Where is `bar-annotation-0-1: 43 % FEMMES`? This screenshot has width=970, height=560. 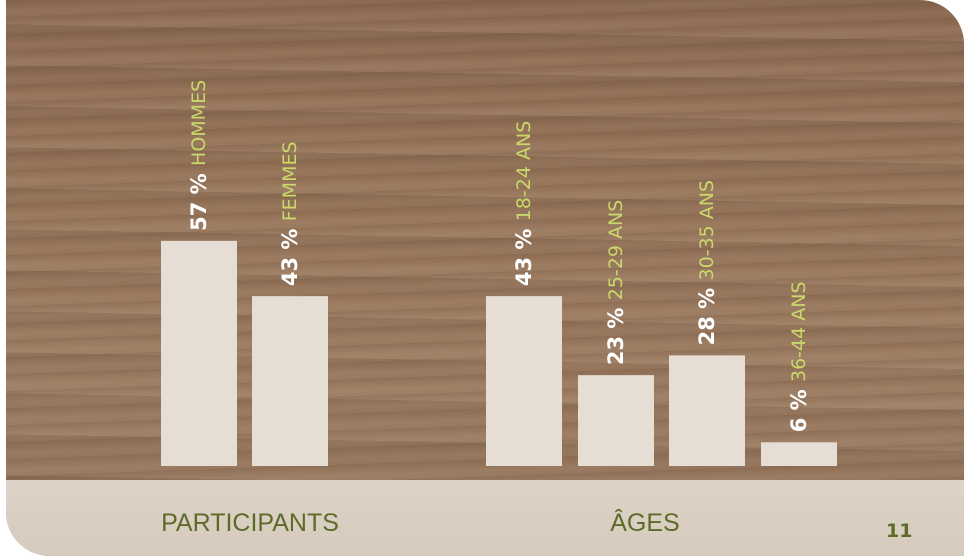
bar-annotation-0-1: 43 % FEMMES is located at coordinates (290, 213).